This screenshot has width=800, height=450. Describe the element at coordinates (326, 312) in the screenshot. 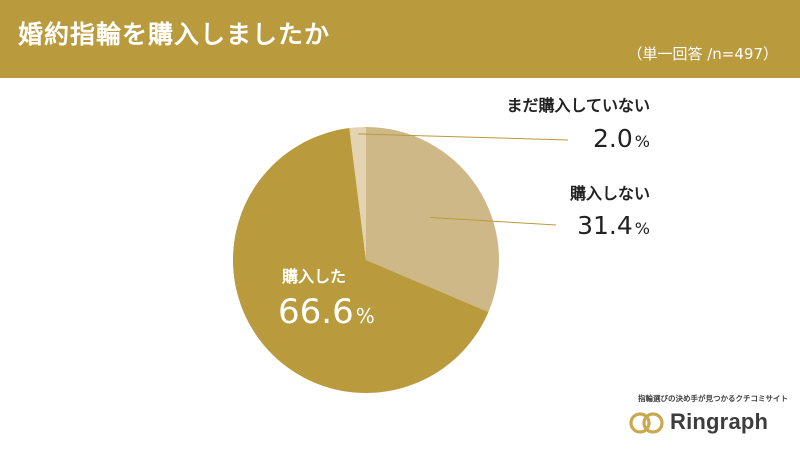

I see `value-purchased: 66.6%` at that location.